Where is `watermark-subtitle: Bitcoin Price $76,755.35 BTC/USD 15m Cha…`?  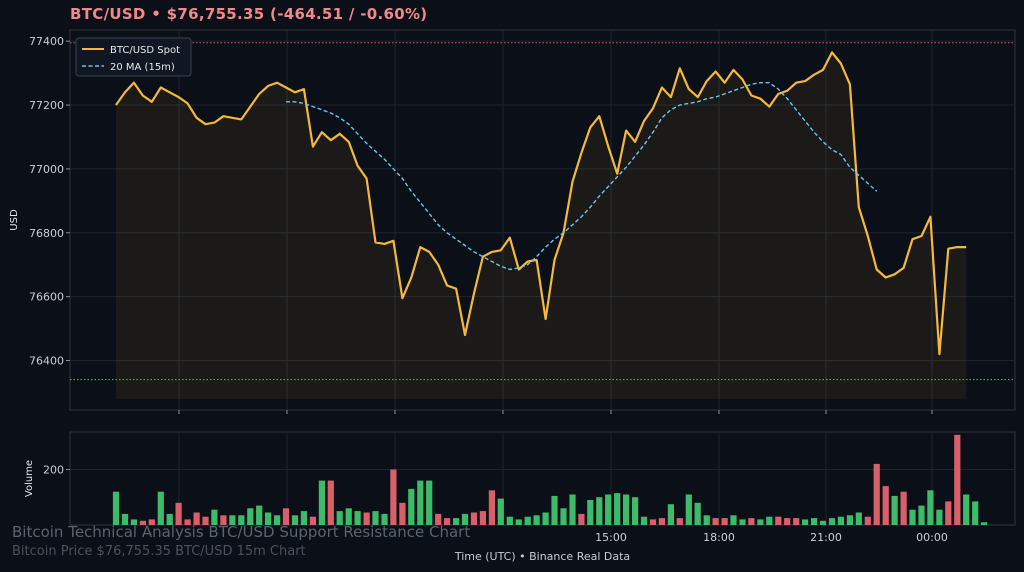
watermark-subtitle: Bitcoin Price $76,755.35 BTC/USD 15m Cha… is located at coordinates (159, 551).